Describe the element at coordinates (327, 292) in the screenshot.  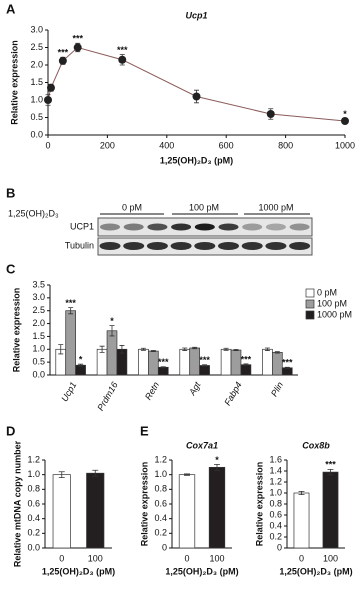
I see `legend-label: 0 pM` at that location.